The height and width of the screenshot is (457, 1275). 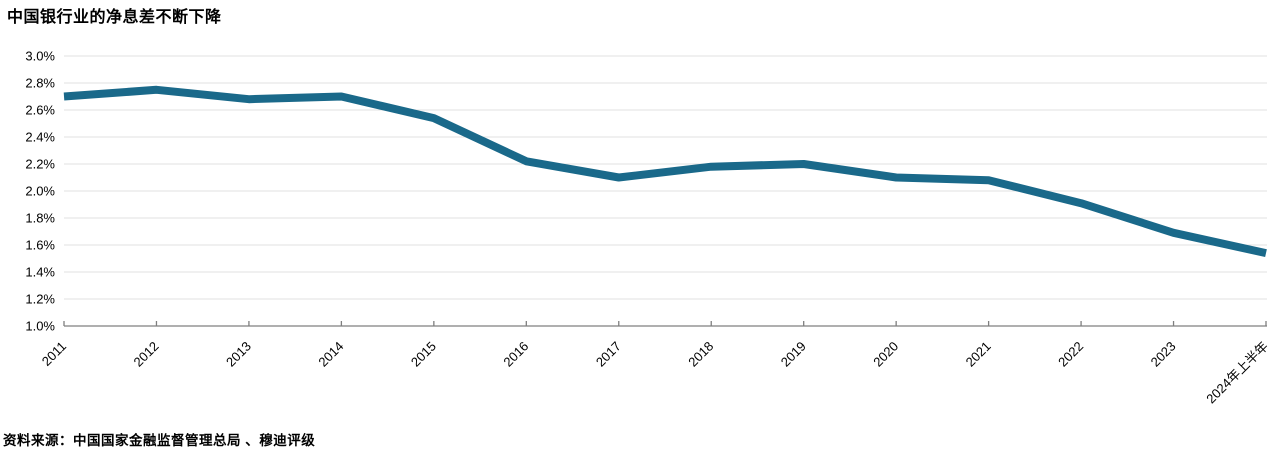 I want to click on y-tick-label: 3.0%, so click(x=40, y=56).